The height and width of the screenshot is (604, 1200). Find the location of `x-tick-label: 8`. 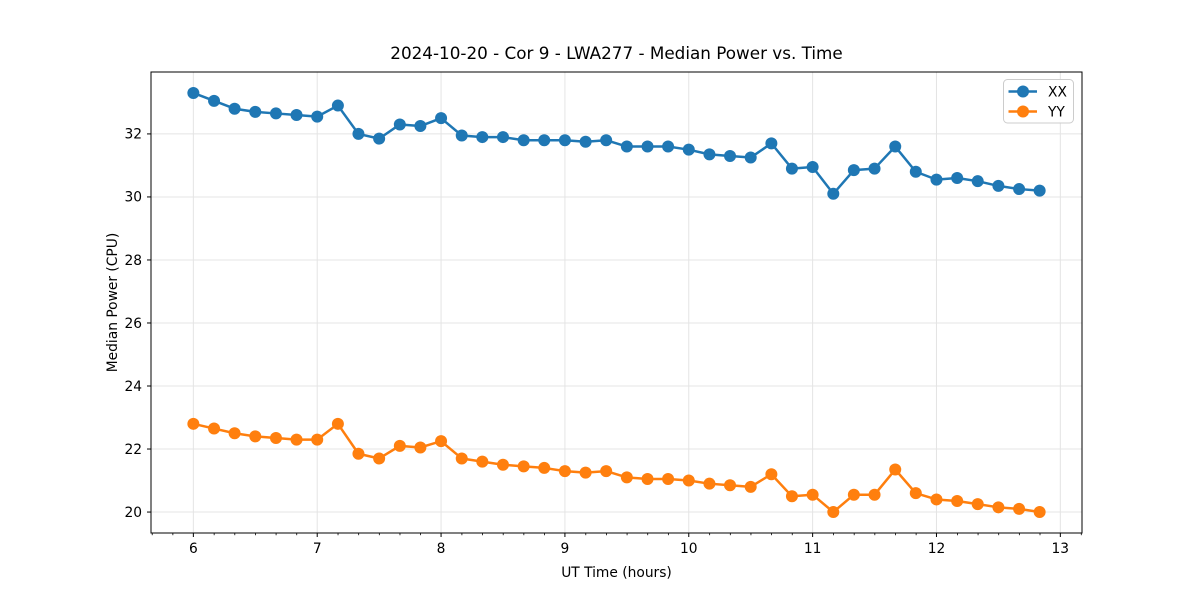

x-tick-label: 8 is located at coordinates (441, 549).